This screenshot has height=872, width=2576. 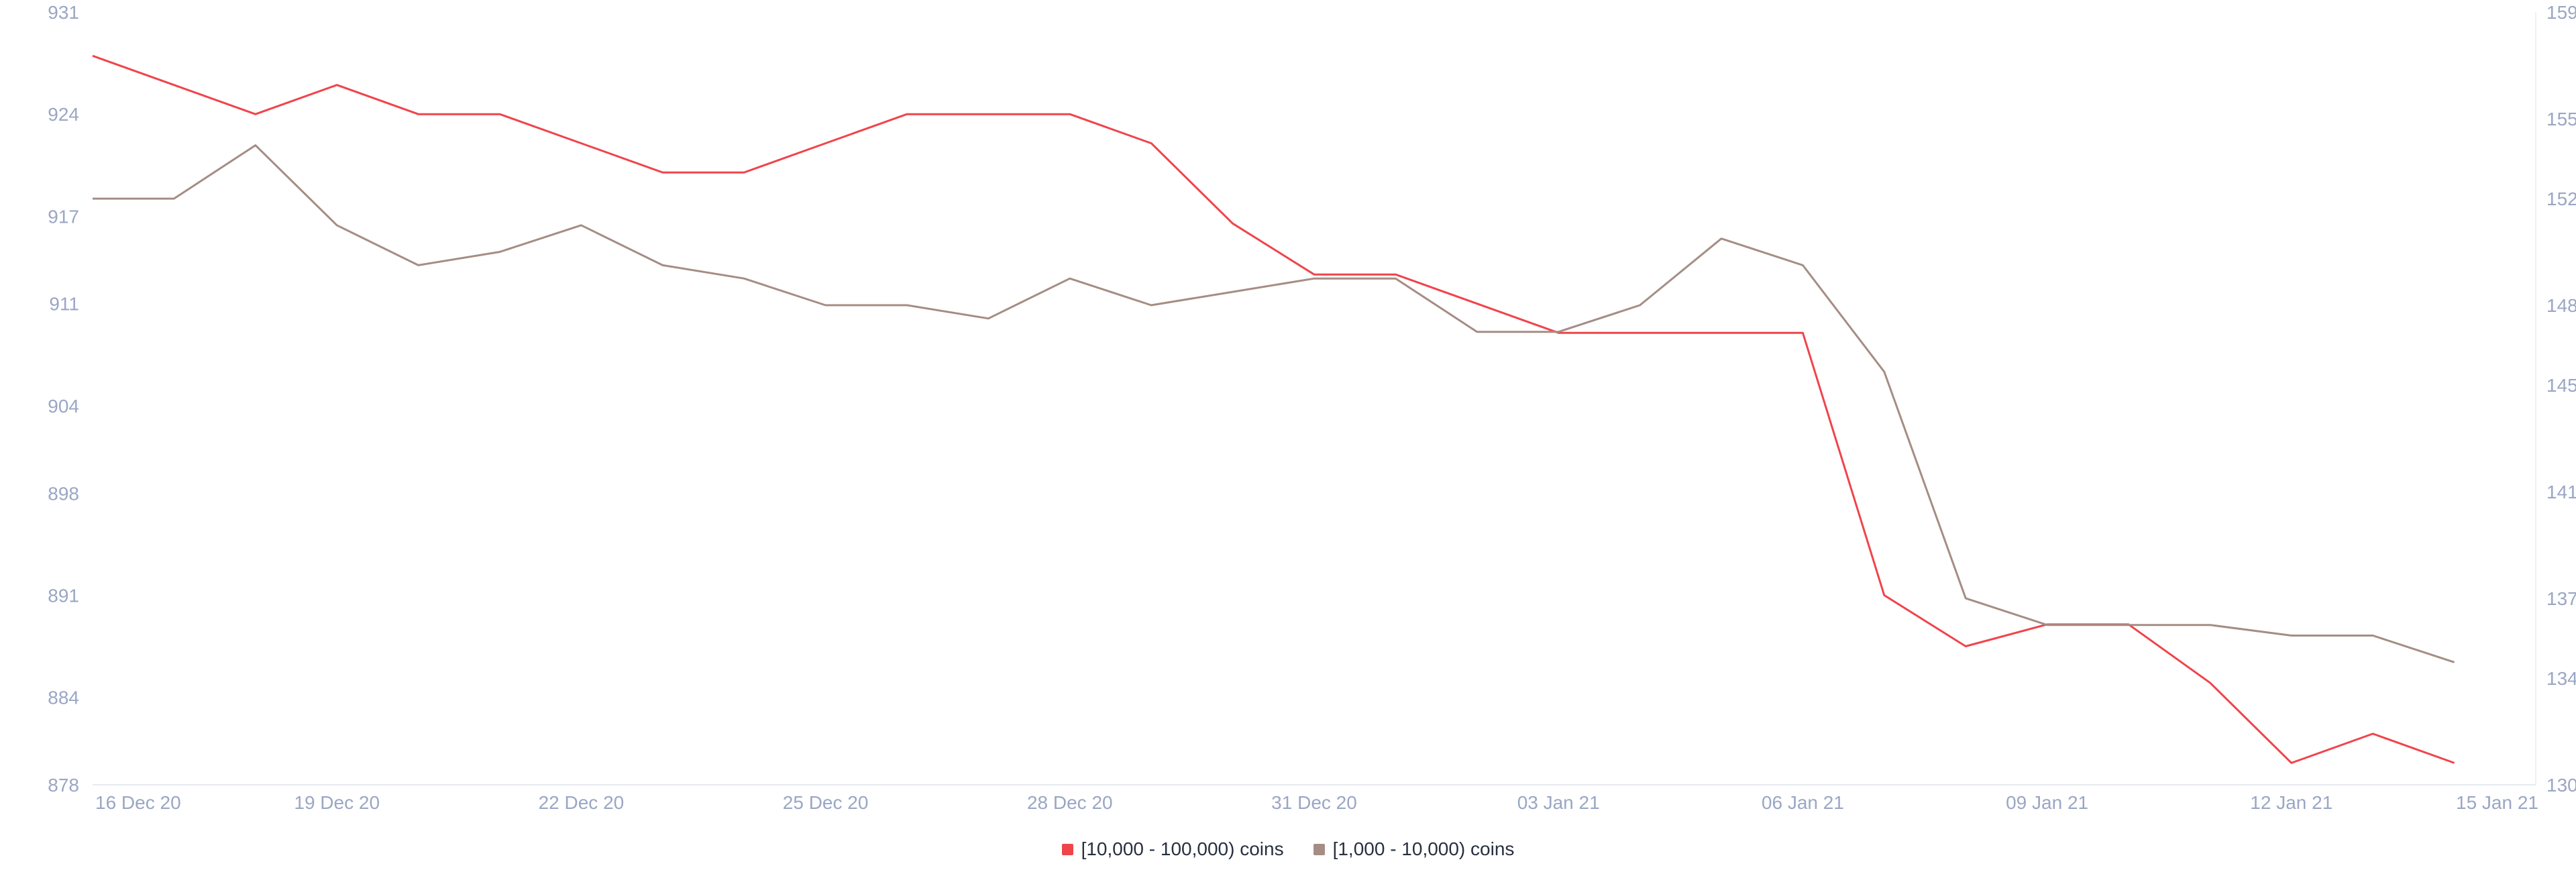 I want to click on right-y-axis: 159 155 152 148 145 141 137 134 130, so click(x=2561, y=399).